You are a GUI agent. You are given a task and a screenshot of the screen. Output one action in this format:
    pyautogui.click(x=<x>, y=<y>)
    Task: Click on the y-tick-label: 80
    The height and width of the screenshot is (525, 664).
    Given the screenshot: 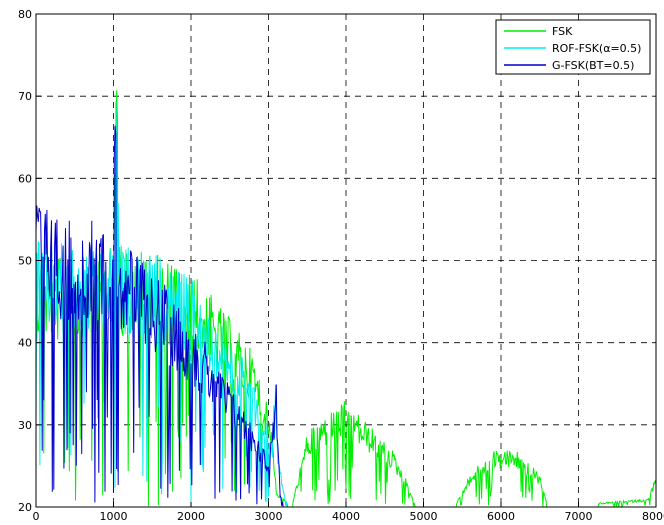 What is the action you would take?
    pyautogui.click(x=25, y=14)
    